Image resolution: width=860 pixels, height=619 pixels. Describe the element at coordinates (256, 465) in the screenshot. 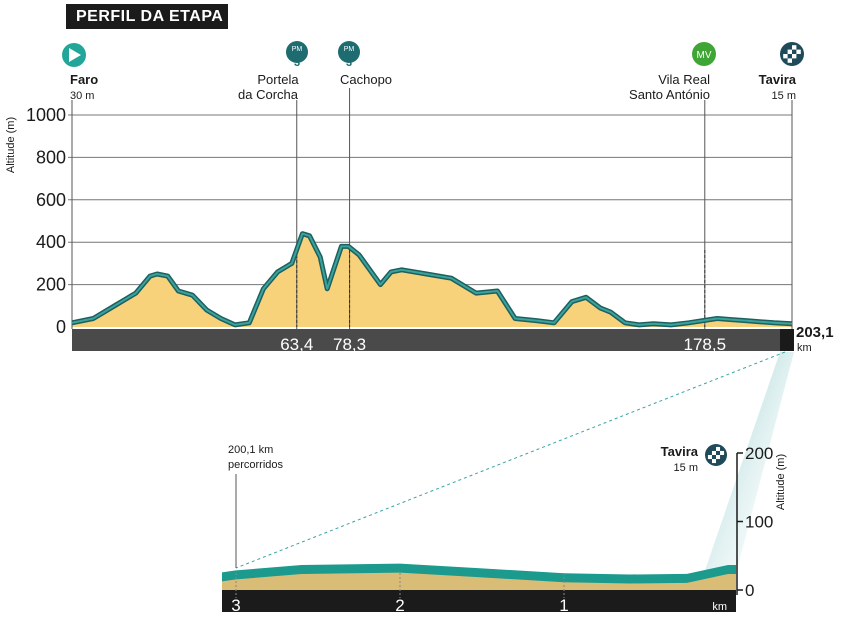

I see `zoom-start-label-2: percorridos` at that location.